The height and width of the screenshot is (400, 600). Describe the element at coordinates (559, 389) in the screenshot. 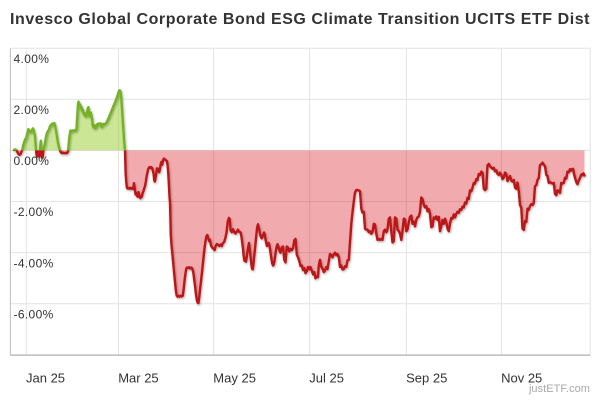

I see `svg-text: justETF.com` at that location.